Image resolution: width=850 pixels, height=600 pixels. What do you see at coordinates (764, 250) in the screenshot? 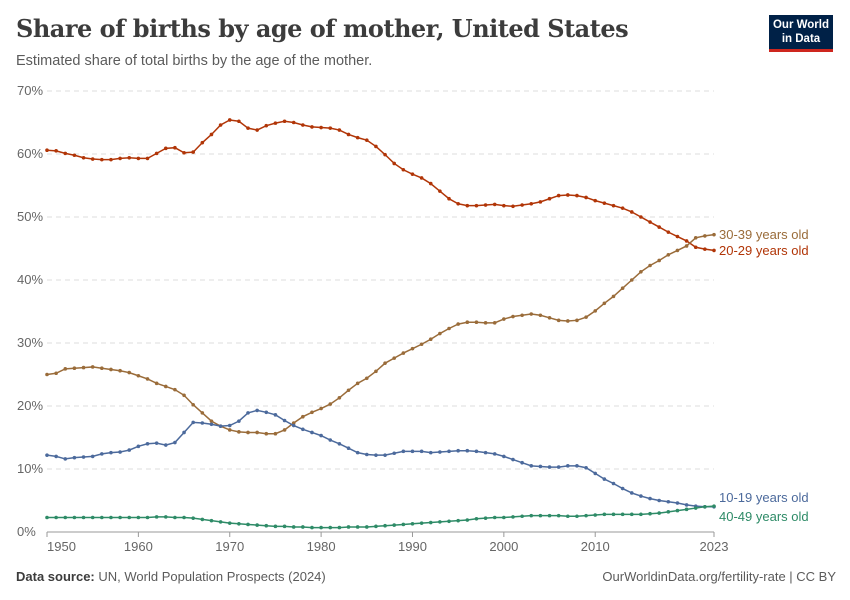
I see `series-label: 20-29 years old` at bounding box center [764, 250].